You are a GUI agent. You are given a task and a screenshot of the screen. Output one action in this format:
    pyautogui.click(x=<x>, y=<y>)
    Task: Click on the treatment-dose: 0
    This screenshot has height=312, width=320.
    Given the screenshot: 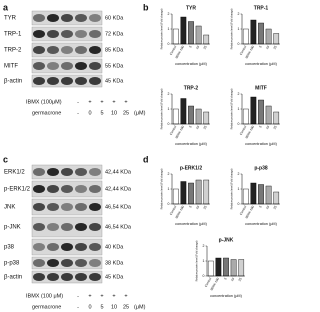 What is the action you would take?
    pyautogui.click(x=89, y=307)
    